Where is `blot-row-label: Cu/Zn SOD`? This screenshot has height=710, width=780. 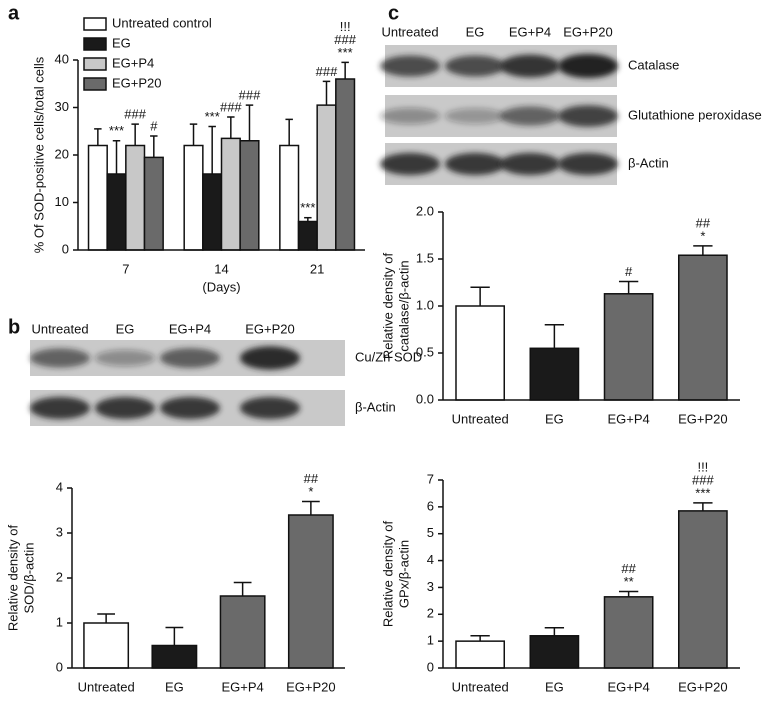
blot-row-label: Cu/Zn SOD is located at coordinates (388, 356).